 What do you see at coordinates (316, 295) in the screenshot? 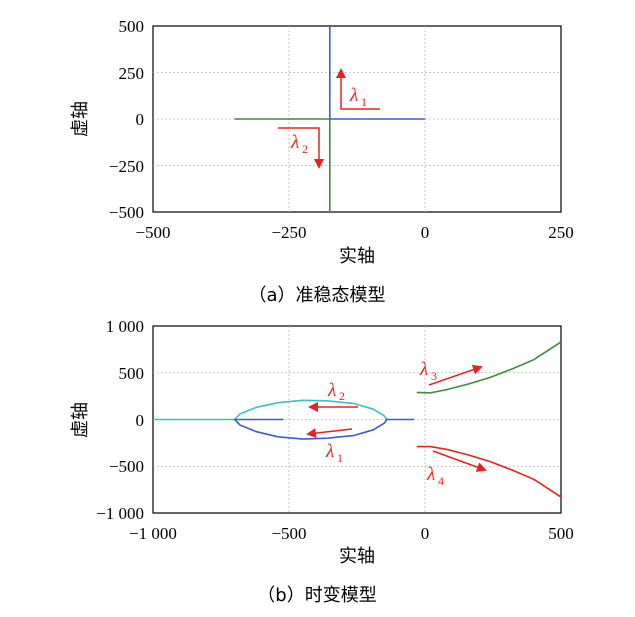
I see `caption-a: （a）准稳态模型` at bounding box center [316, 295].